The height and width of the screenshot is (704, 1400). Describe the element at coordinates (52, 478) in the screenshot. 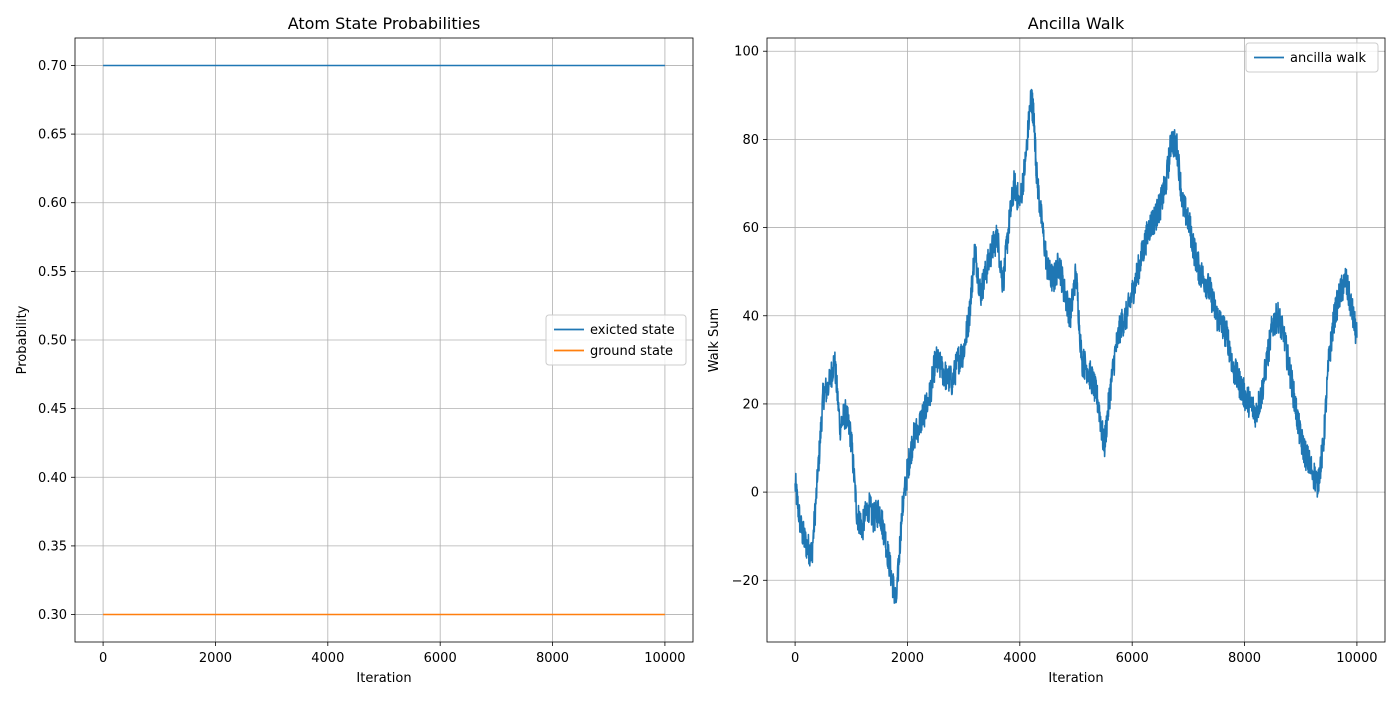

I see `probability-y-tick-label: 0.40` at that location.